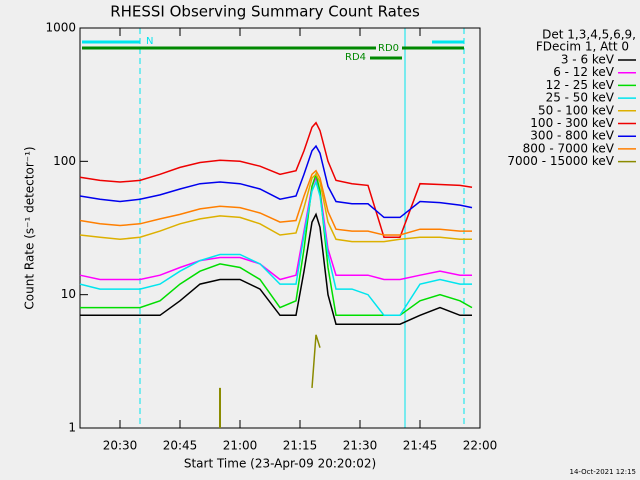  I want to click on flag-label: RD0, so click(388, 48).